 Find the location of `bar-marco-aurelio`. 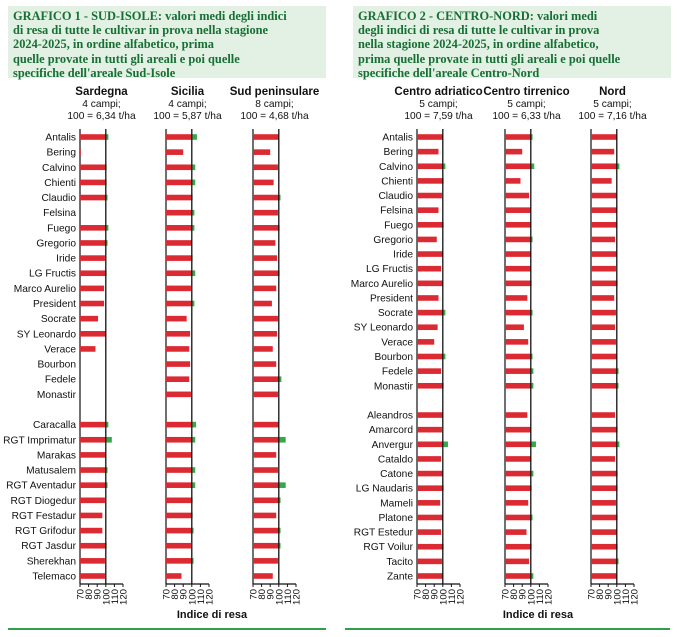

bar-marco-aurelio is located at coordinates (92, 288).